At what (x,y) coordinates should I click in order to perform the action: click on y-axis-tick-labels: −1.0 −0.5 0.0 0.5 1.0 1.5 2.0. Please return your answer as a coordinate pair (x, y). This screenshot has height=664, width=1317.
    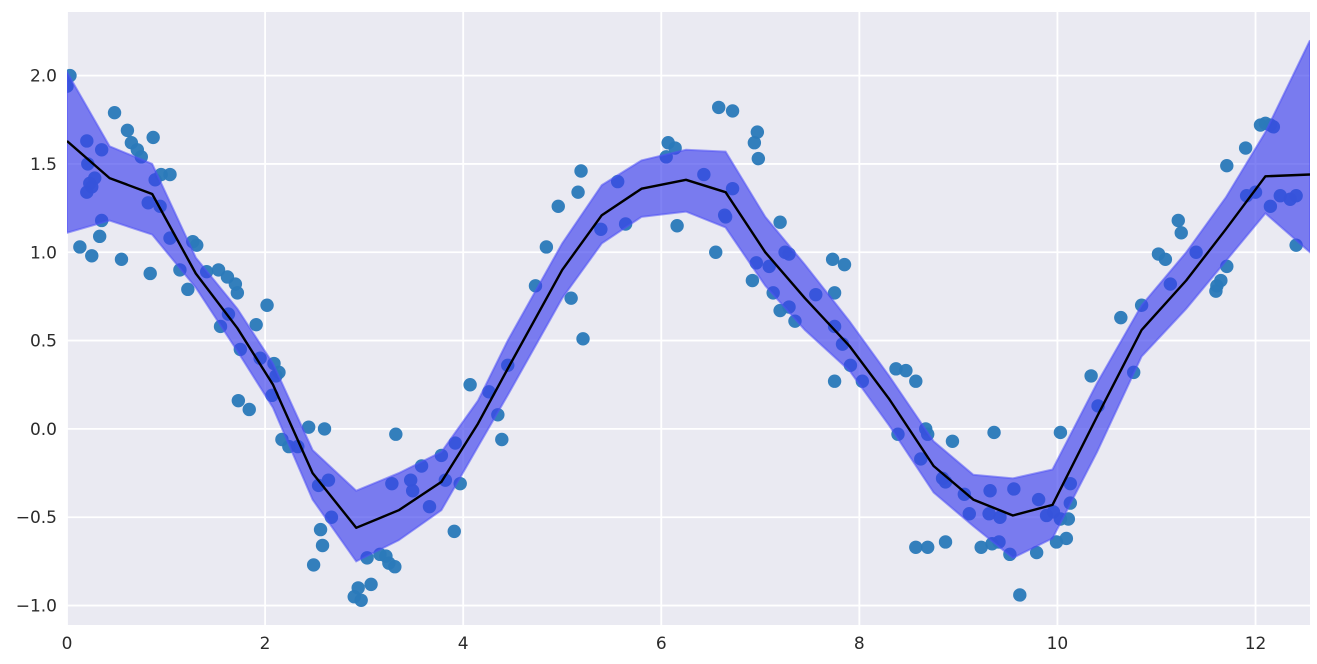
    Looking at the image, I should click on (36, 342).